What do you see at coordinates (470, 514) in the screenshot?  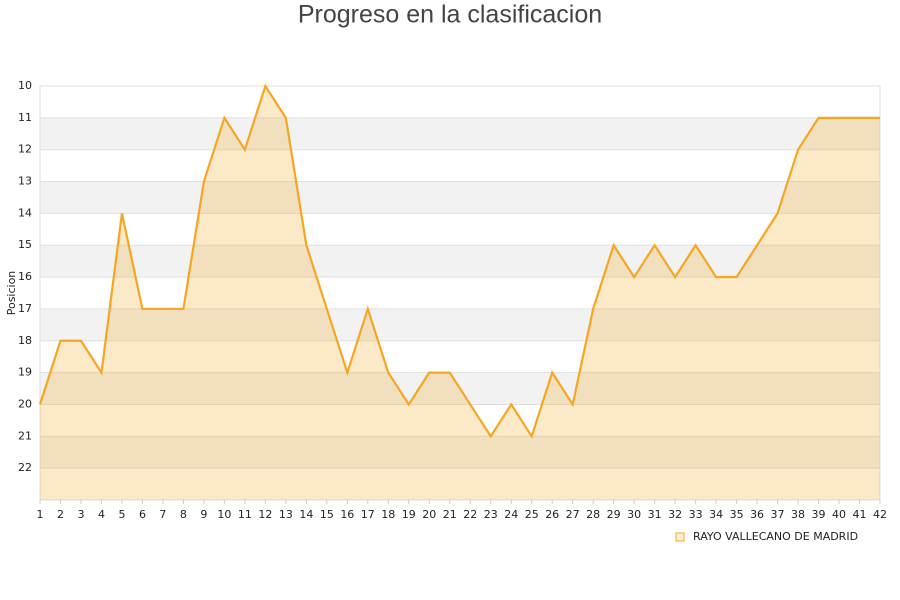 I see `x-tick-label: 22` at bounding box center [470, 514].